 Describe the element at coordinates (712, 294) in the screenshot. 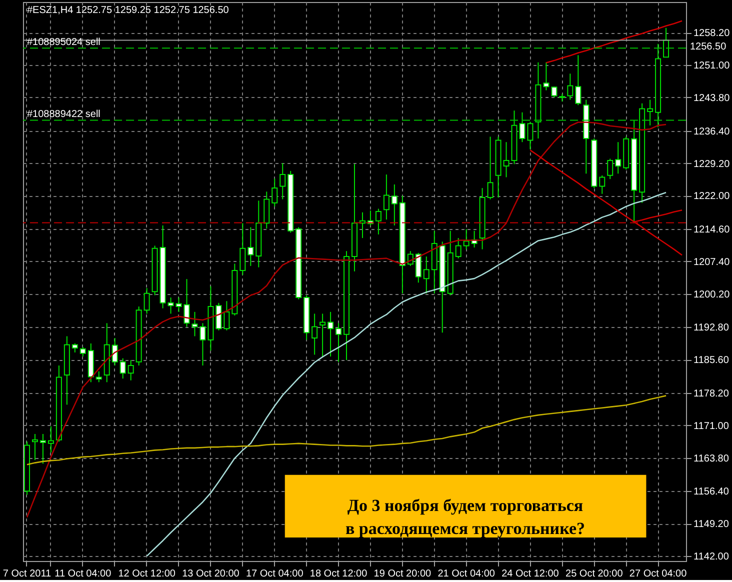

I see `y-tick-label: 1200.20` at that location.